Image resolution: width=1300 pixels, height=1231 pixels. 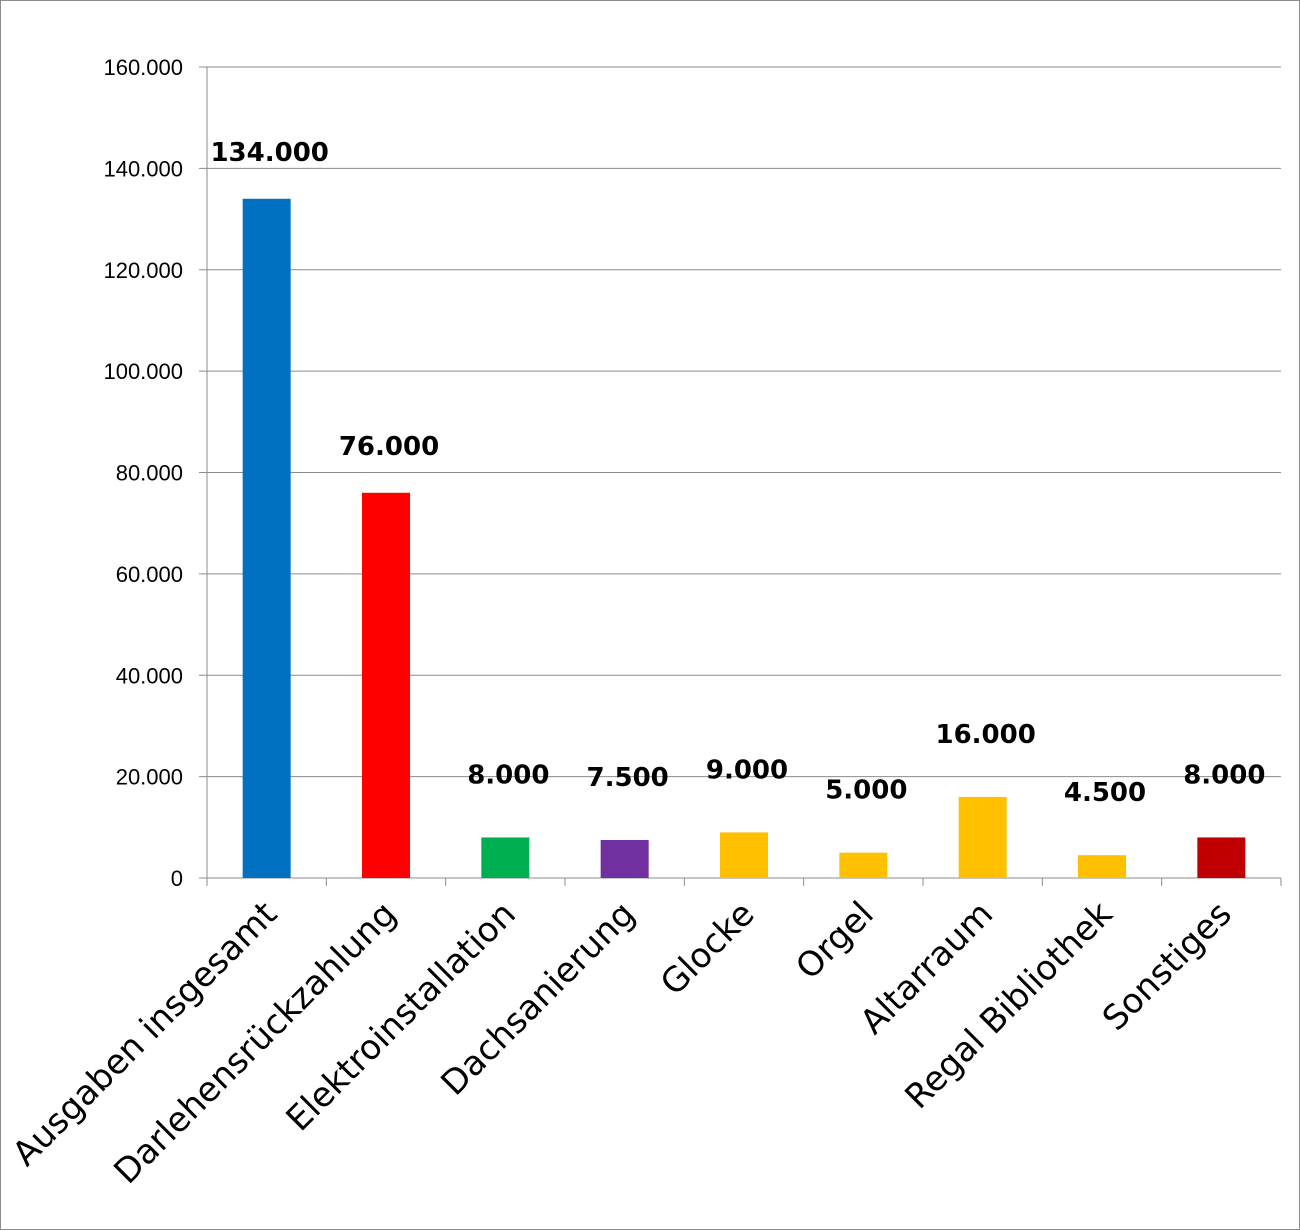 What do you see at coordinates (143, 270) in the screenshot?
I see `y-tick-label: 120.000` at bounding box center [143, 270].